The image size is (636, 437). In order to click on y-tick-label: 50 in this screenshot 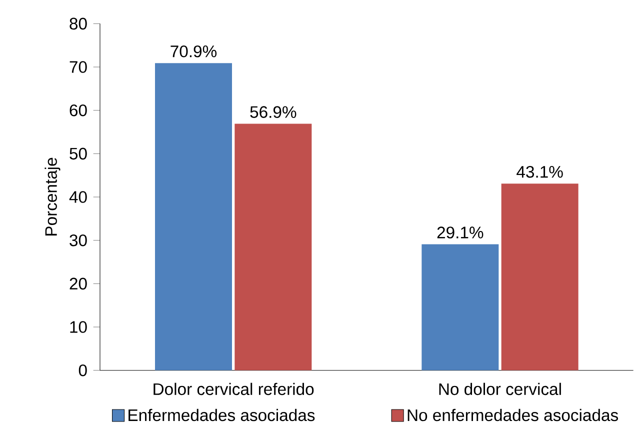, I will do `click(78, 154)`.